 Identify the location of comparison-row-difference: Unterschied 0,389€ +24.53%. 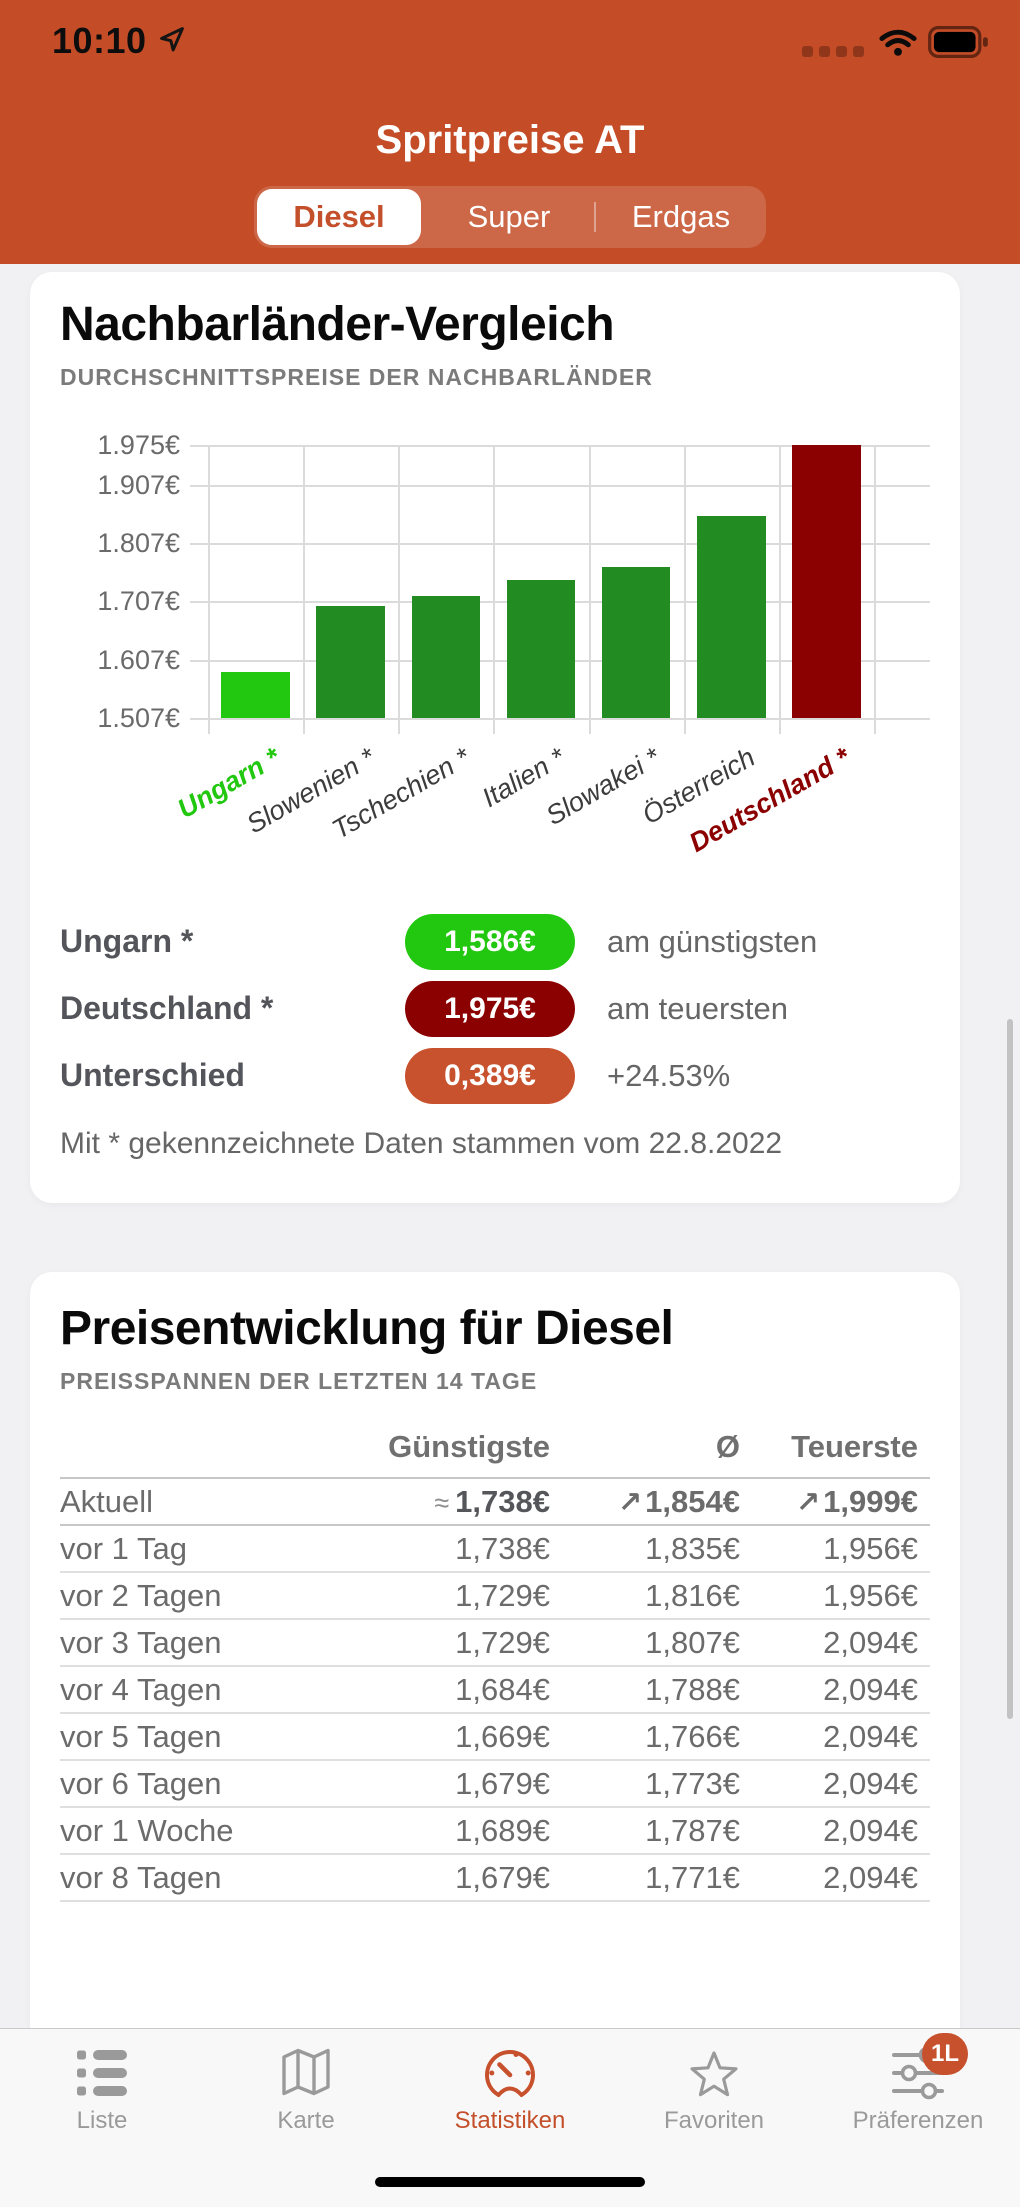
(495, 1075).